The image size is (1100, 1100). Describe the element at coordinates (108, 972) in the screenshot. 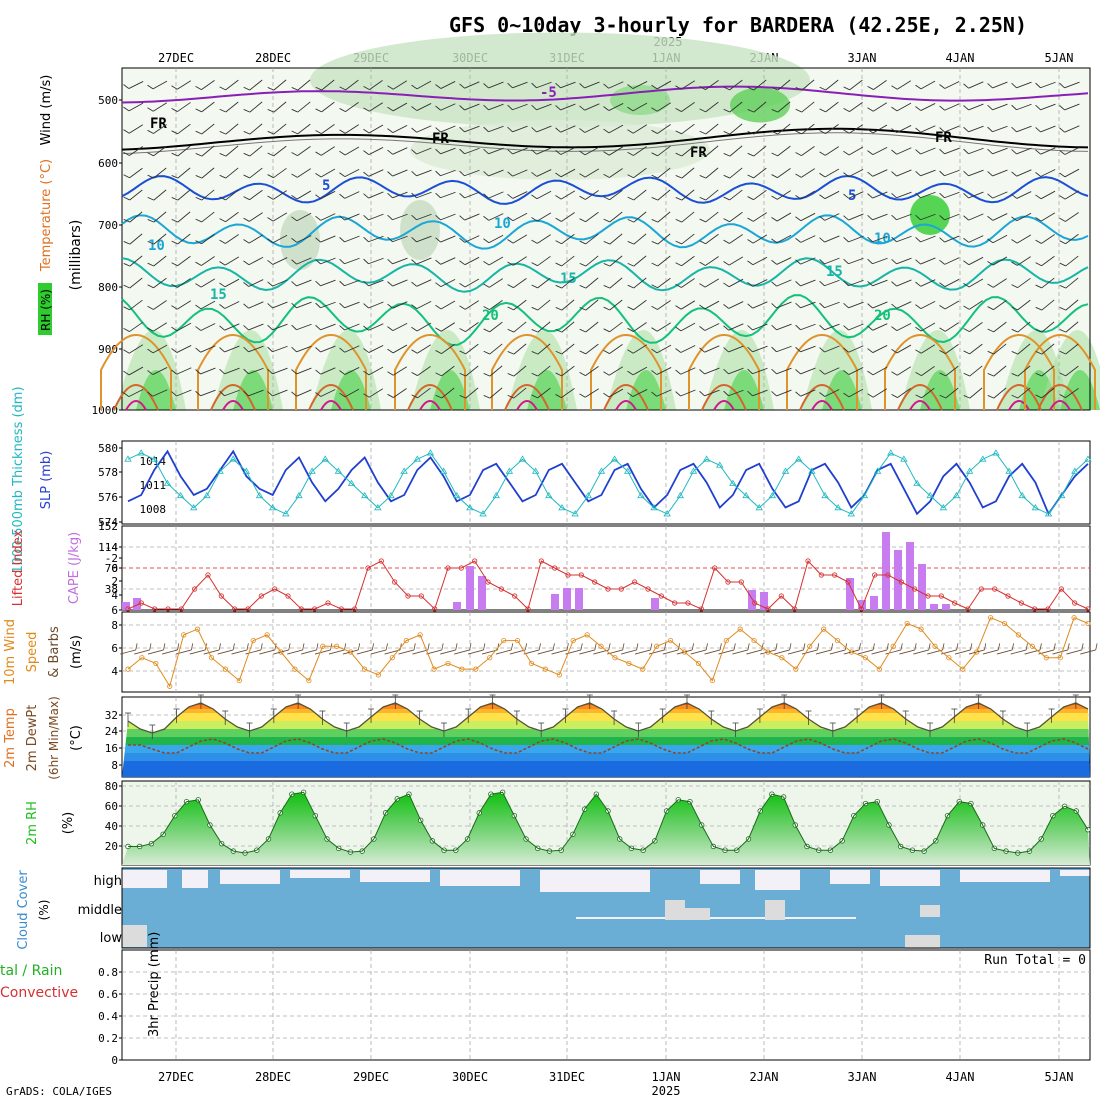

I see `precip-tick: 0.8` at that location.